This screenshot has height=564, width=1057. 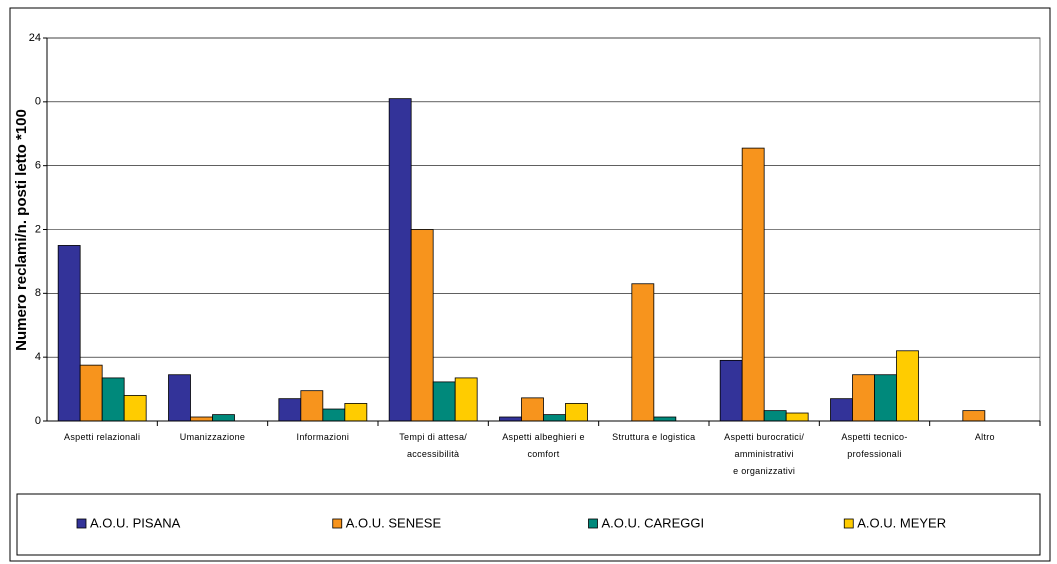 What do you see at coordinates (35, 38) in the screenshot?
I see `y-tick-label: 24` at bounding box center [35, 38].